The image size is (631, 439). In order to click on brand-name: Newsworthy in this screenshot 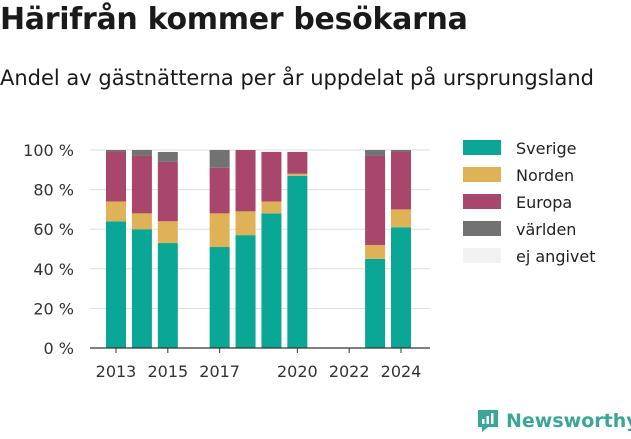, I will do `click(568, 421)`.